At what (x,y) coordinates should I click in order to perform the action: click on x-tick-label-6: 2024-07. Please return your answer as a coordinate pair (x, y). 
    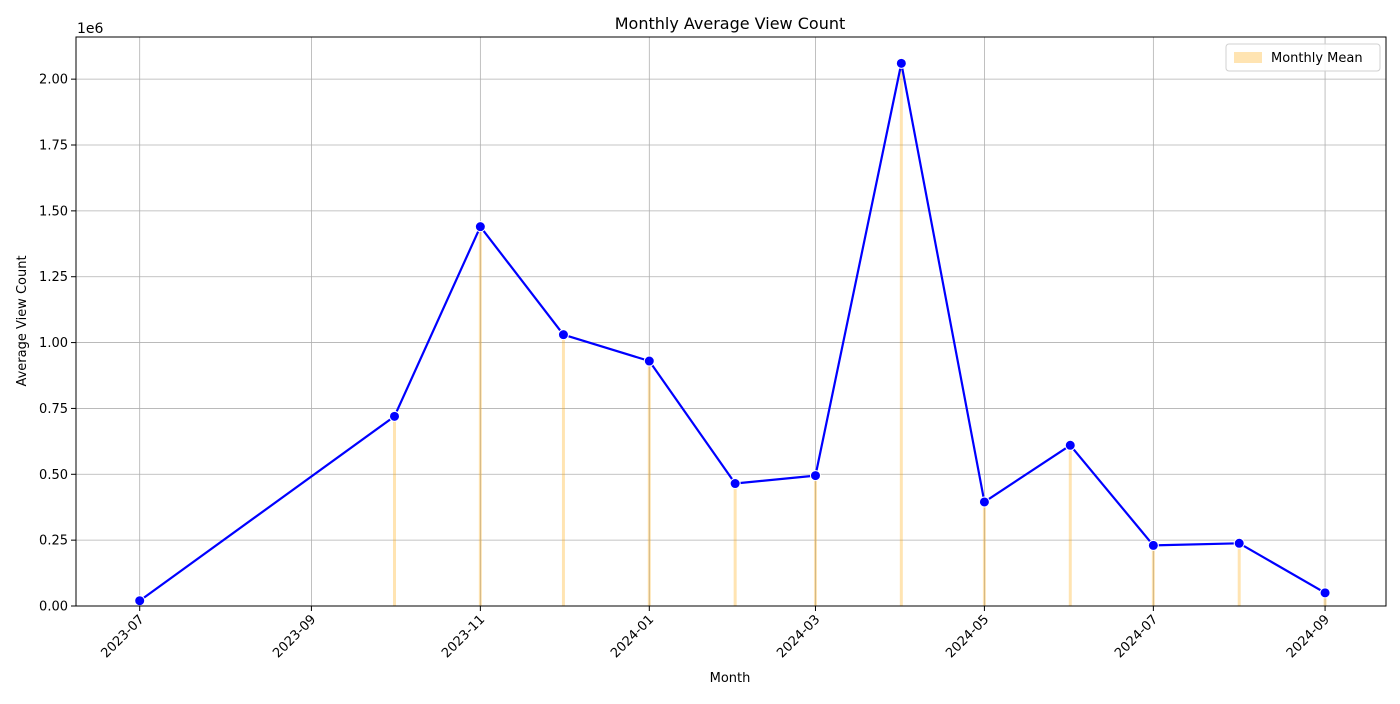
    Looking at the image, I should click on (1136, 636).